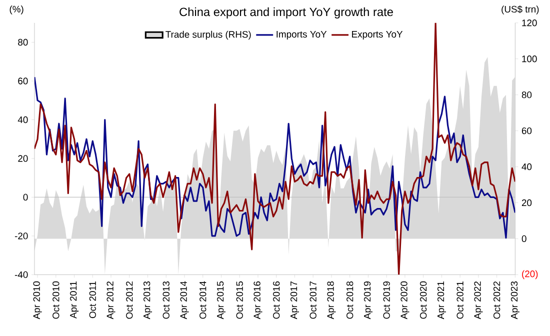 This screenshot has height=336, width=550. I want to click on y-tick-label: 20, so click(23, 158).